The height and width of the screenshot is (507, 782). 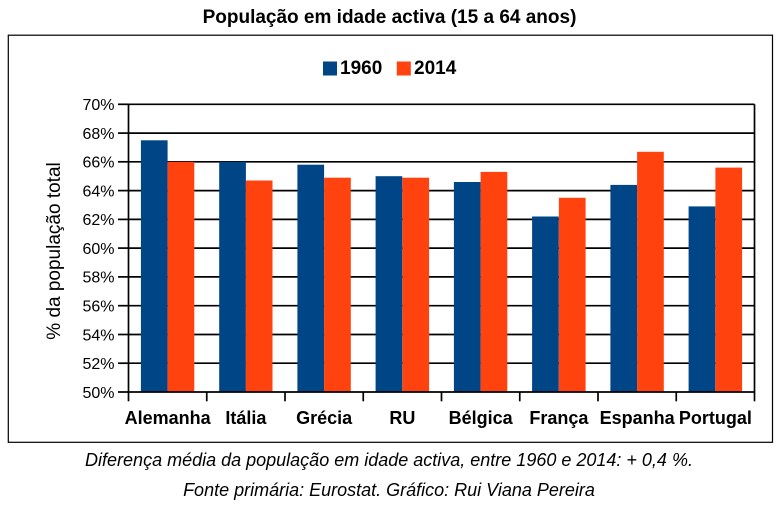 I want to click on svg-text: 60%, so click(x=98, y=249).